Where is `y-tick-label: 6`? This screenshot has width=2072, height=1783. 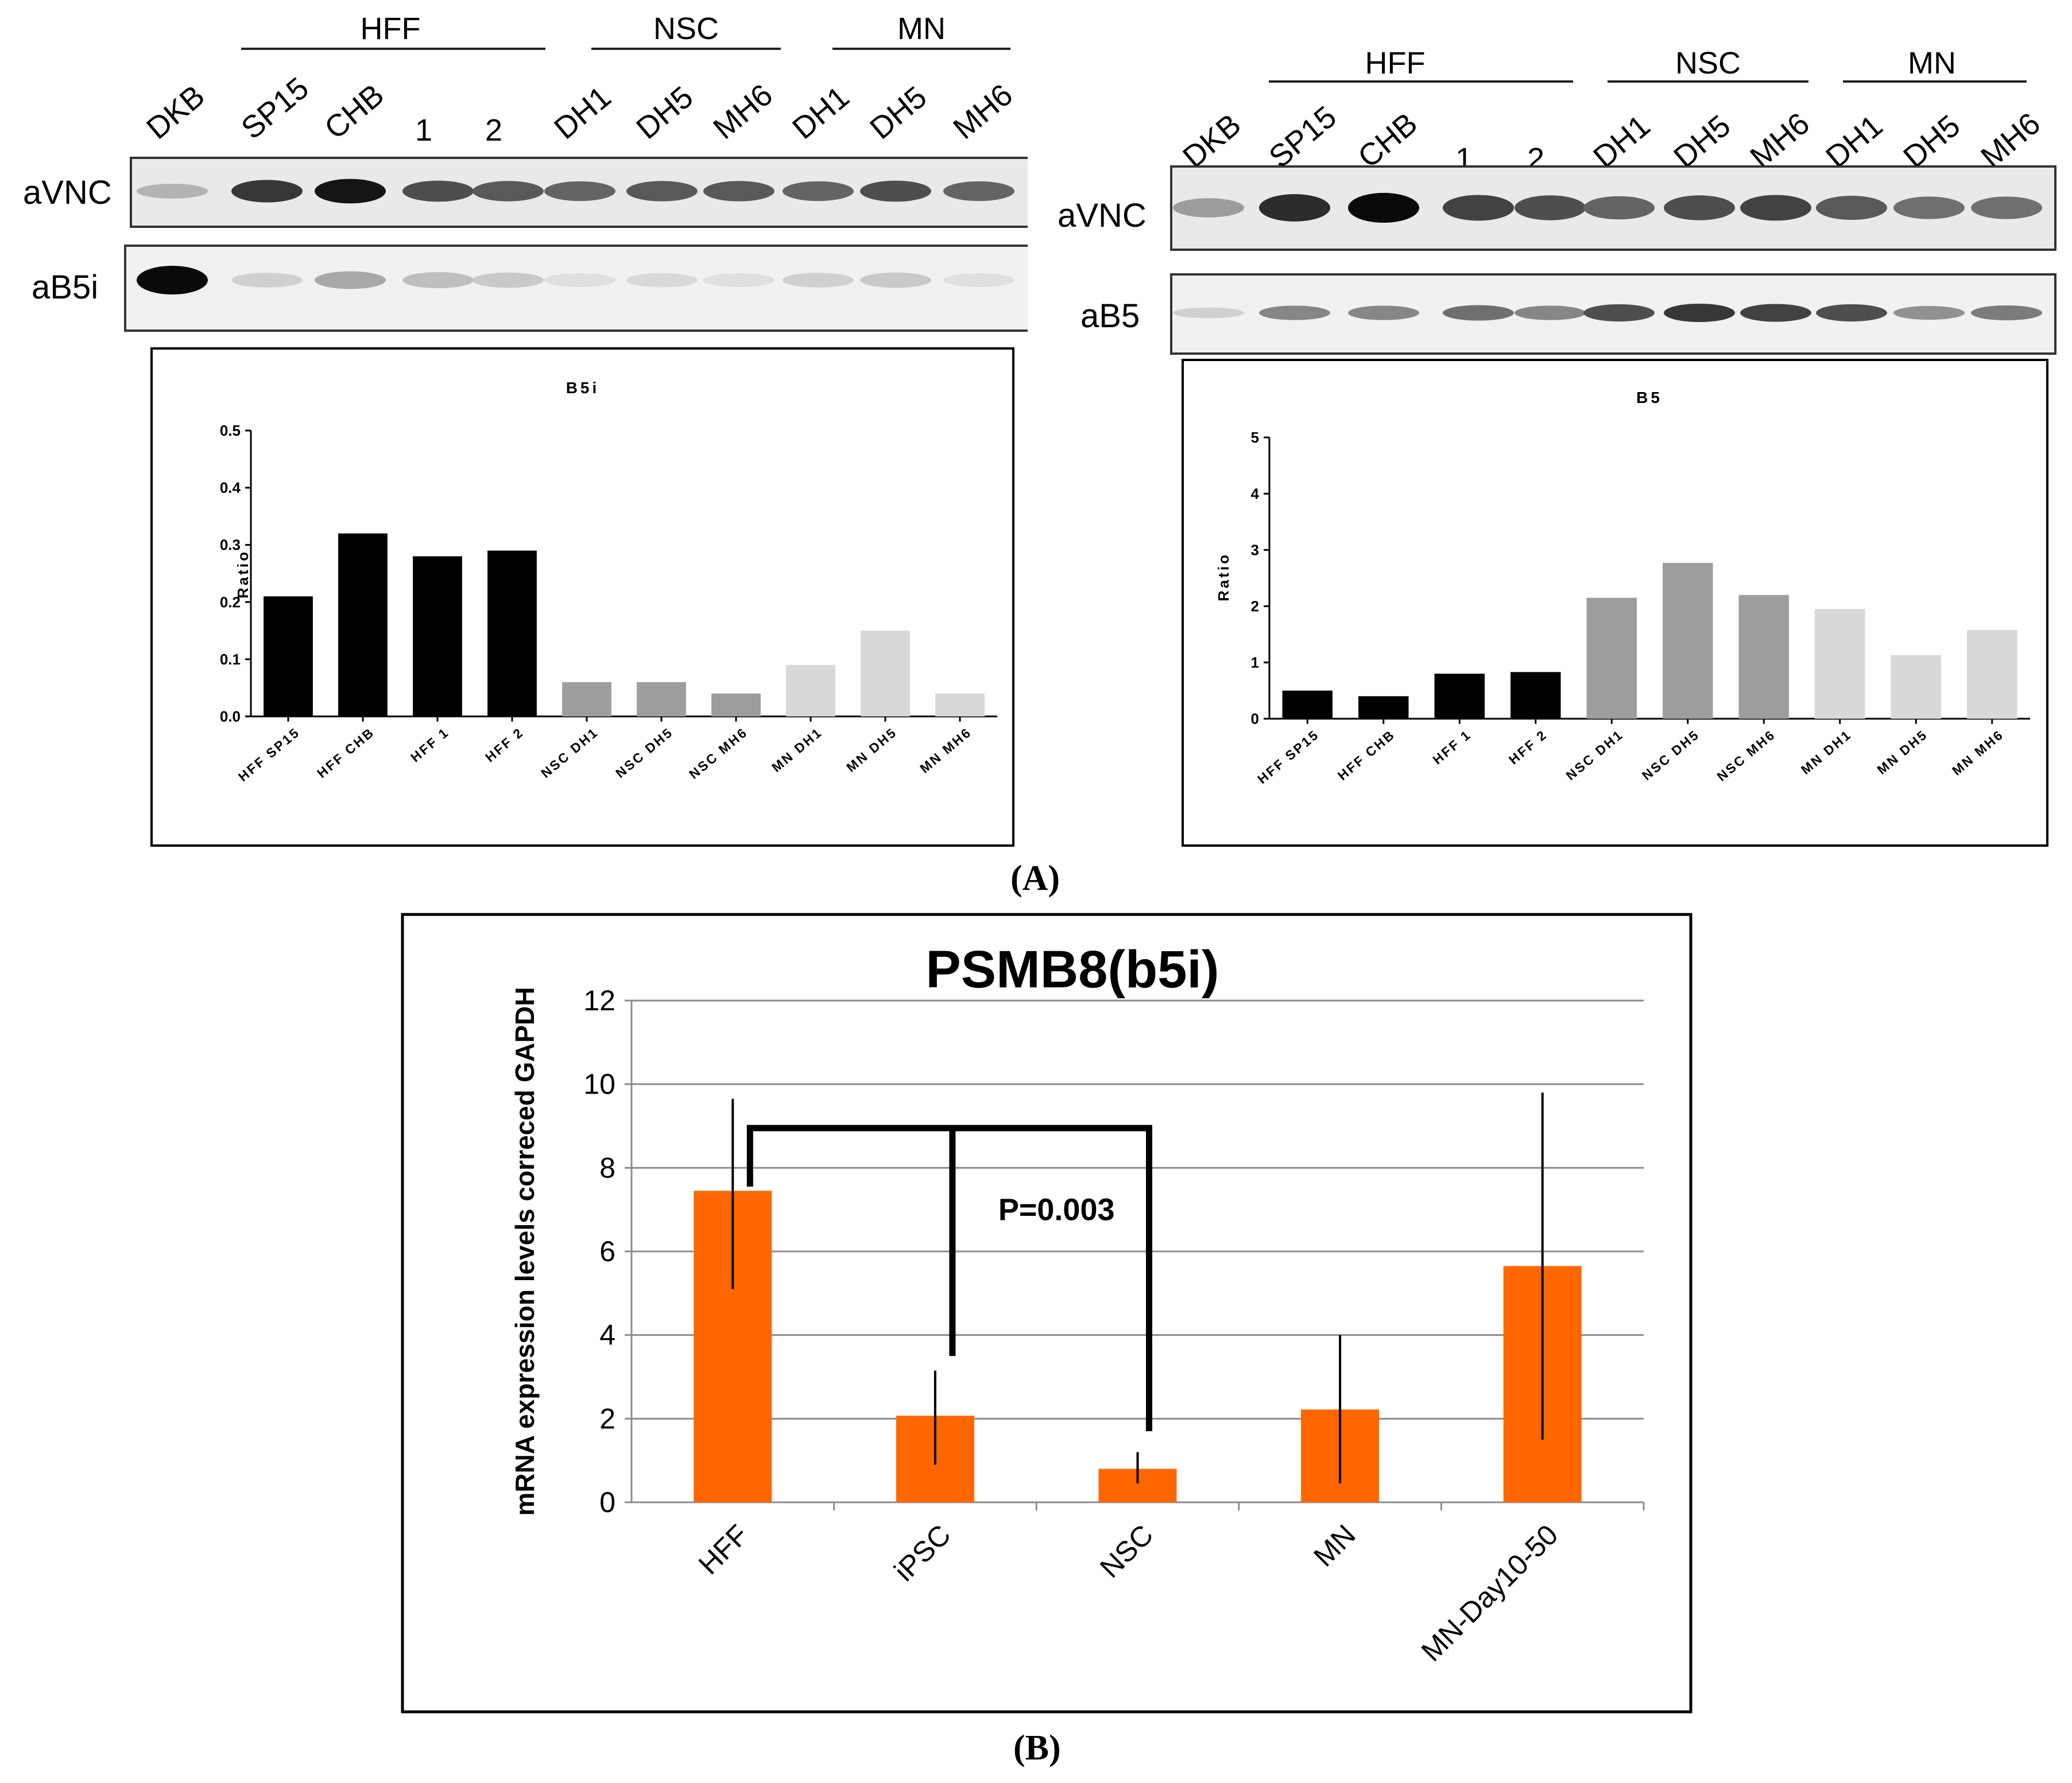 y-tick-label: 6 is located at coordinates (607, 1251).